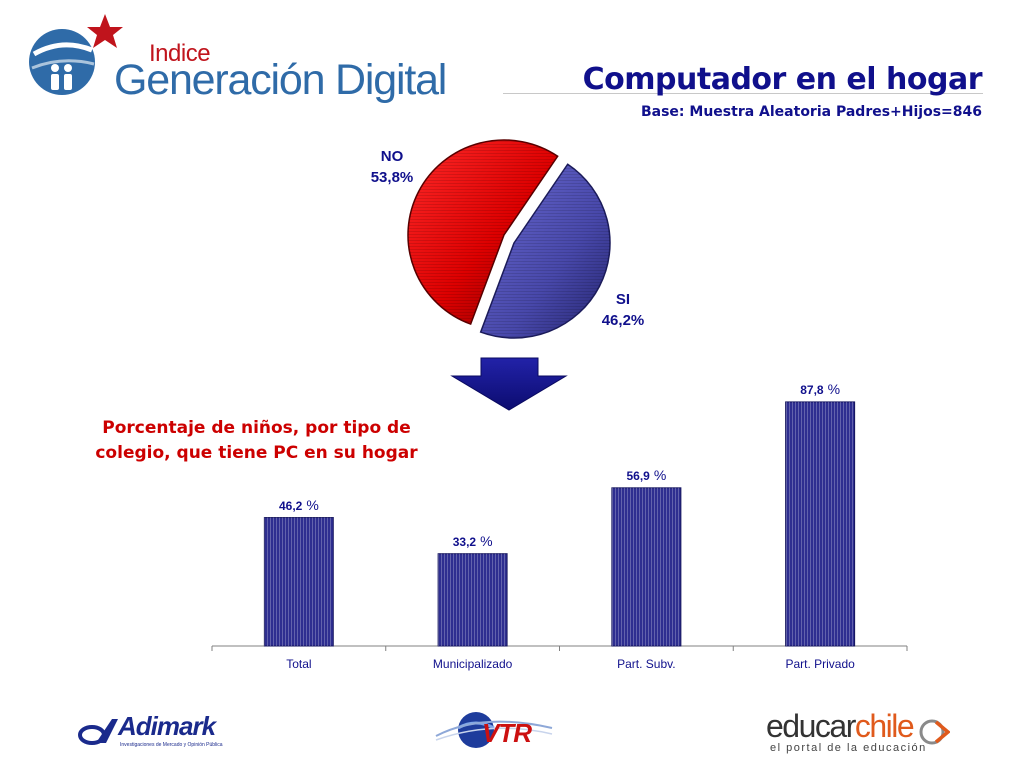  What do you see at coordinates (280, 80) in the screenshot?
I see `logo-generacion-digital-text: Generación Digital` at bounding box center [280, 80].